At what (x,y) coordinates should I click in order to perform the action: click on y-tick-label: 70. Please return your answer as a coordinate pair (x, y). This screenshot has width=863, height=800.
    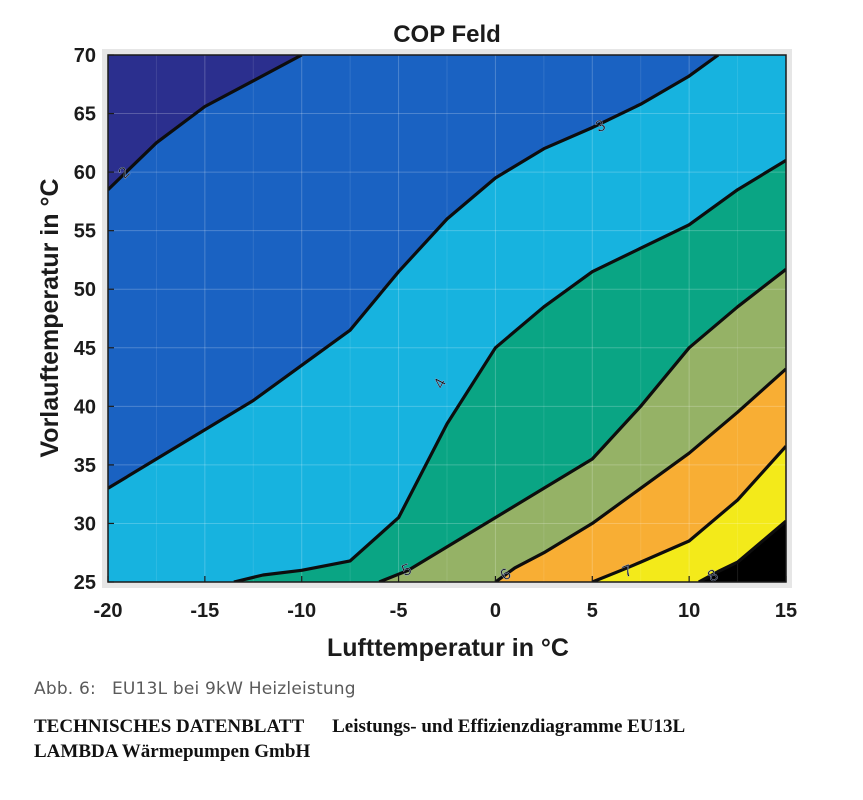
    Looking at the image, I should click on (85, 56).